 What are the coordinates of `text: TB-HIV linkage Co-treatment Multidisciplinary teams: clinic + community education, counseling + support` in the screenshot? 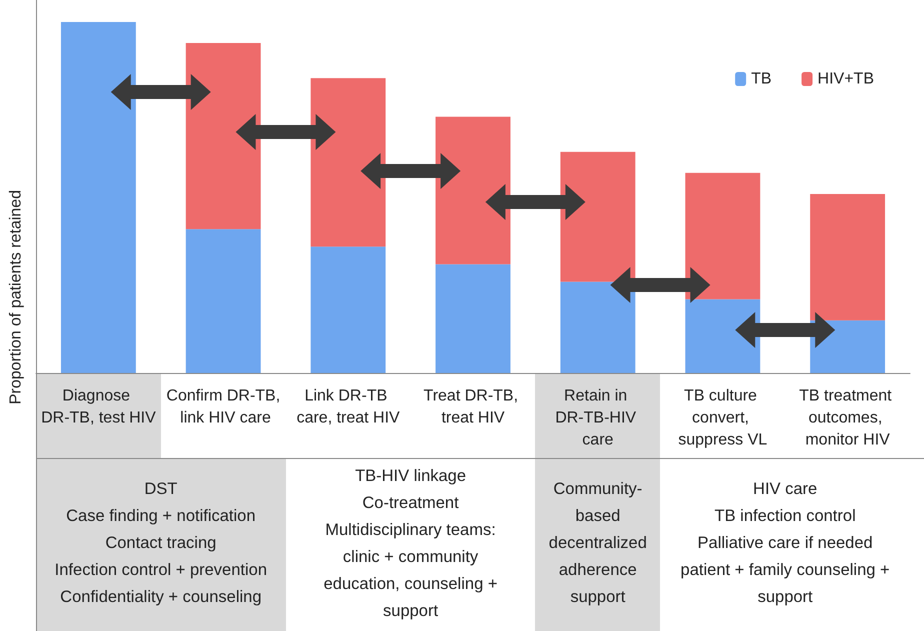 It's located at (410, 544).